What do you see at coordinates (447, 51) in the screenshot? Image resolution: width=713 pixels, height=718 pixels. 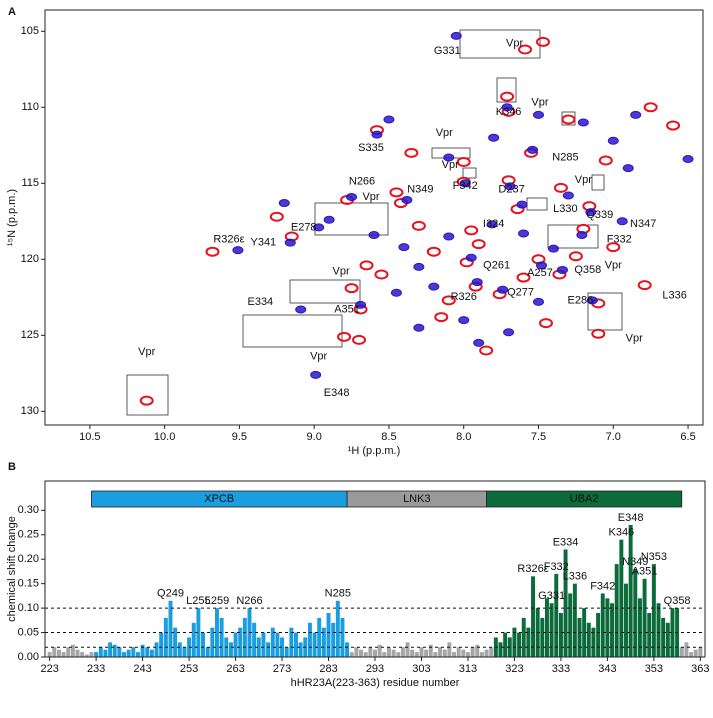 I see `peak-label: G331` at bounding box center [447, 51].